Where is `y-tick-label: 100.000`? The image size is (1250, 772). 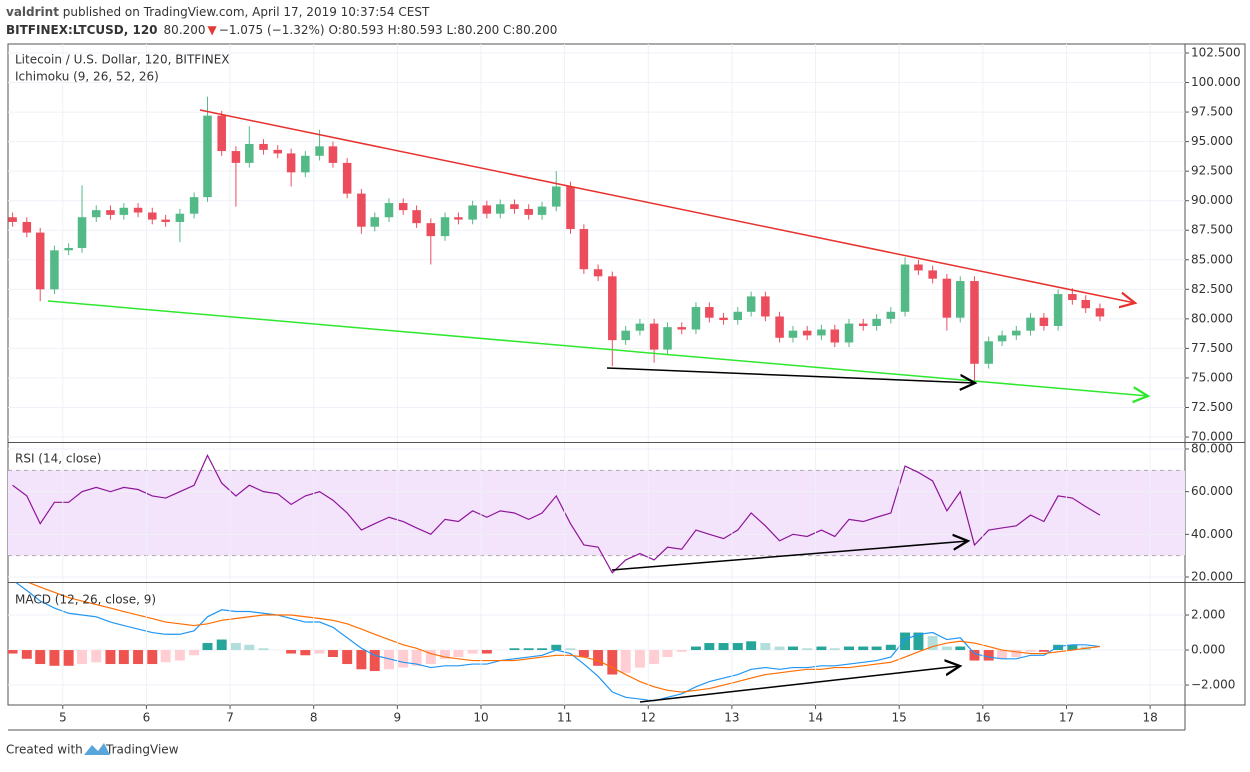
y-tick-label: 100.000 is located at coordinates (1216, 82).